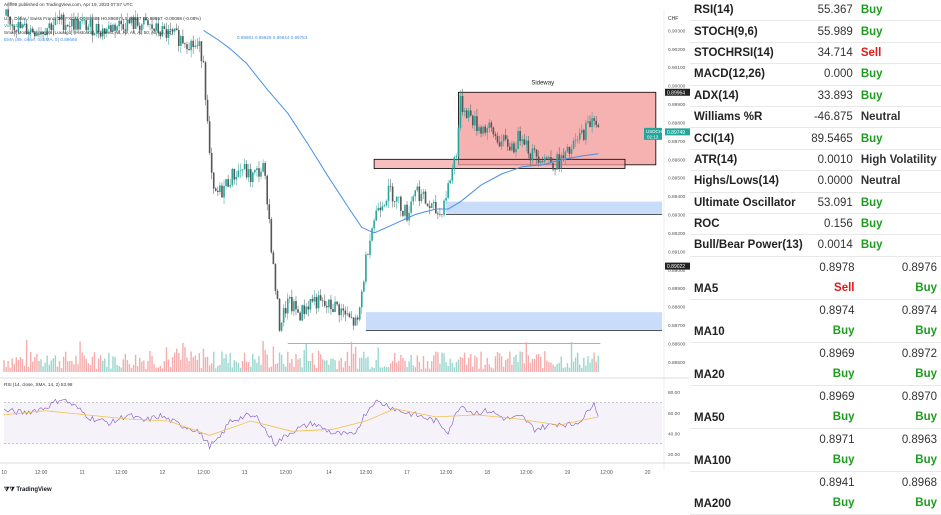  What do you see at coordinates (749, 224) in the screenshot?
I see `oscillator-name: ROC` at bounding box center [749, 224].